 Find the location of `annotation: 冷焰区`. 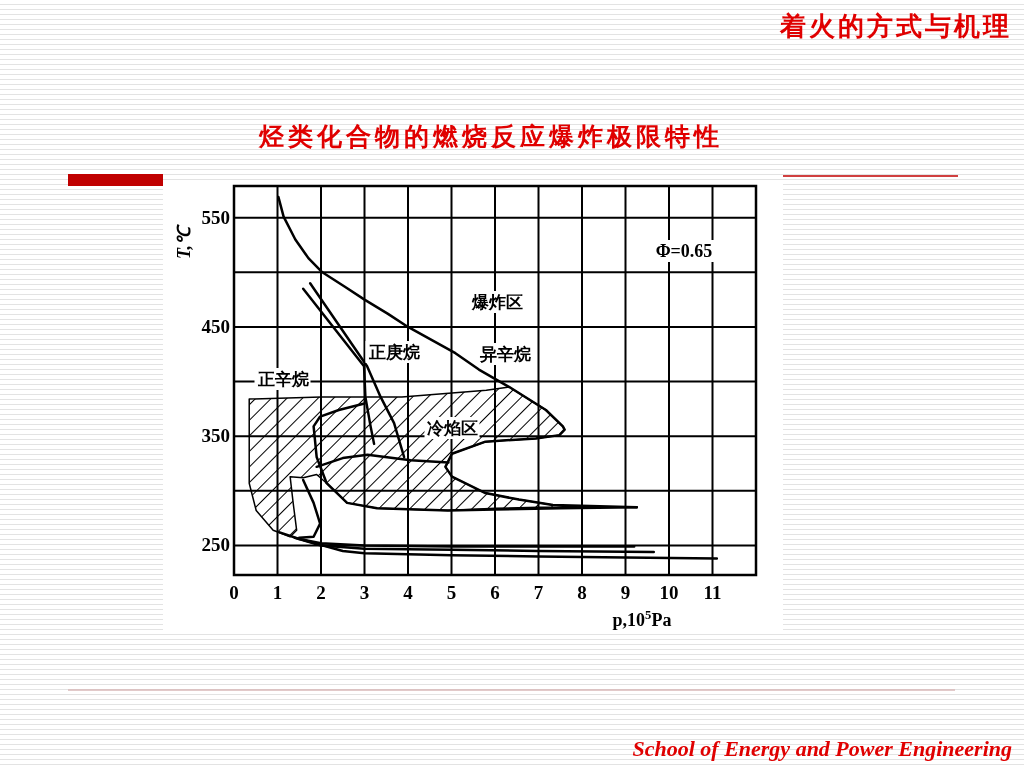

annotation: 冷焰区 is located at coordinates (452, 428).